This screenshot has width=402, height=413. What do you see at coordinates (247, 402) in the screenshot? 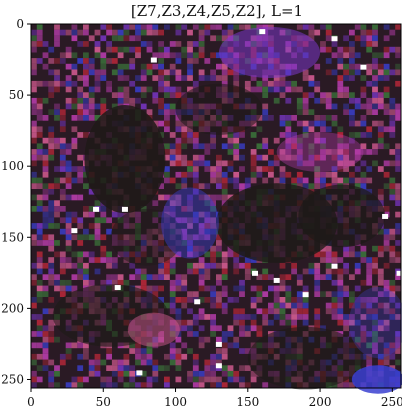
I see `x-tick-label: 150` at bounding box center [247, 402].